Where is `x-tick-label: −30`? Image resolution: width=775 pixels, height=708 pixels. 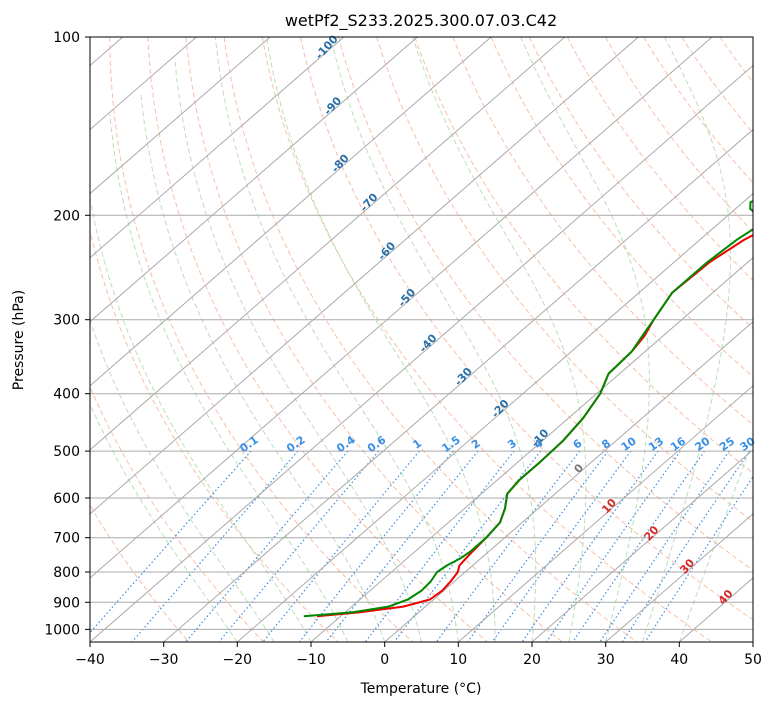 x-tick-label: −30 is located at coordinates (164, 660).